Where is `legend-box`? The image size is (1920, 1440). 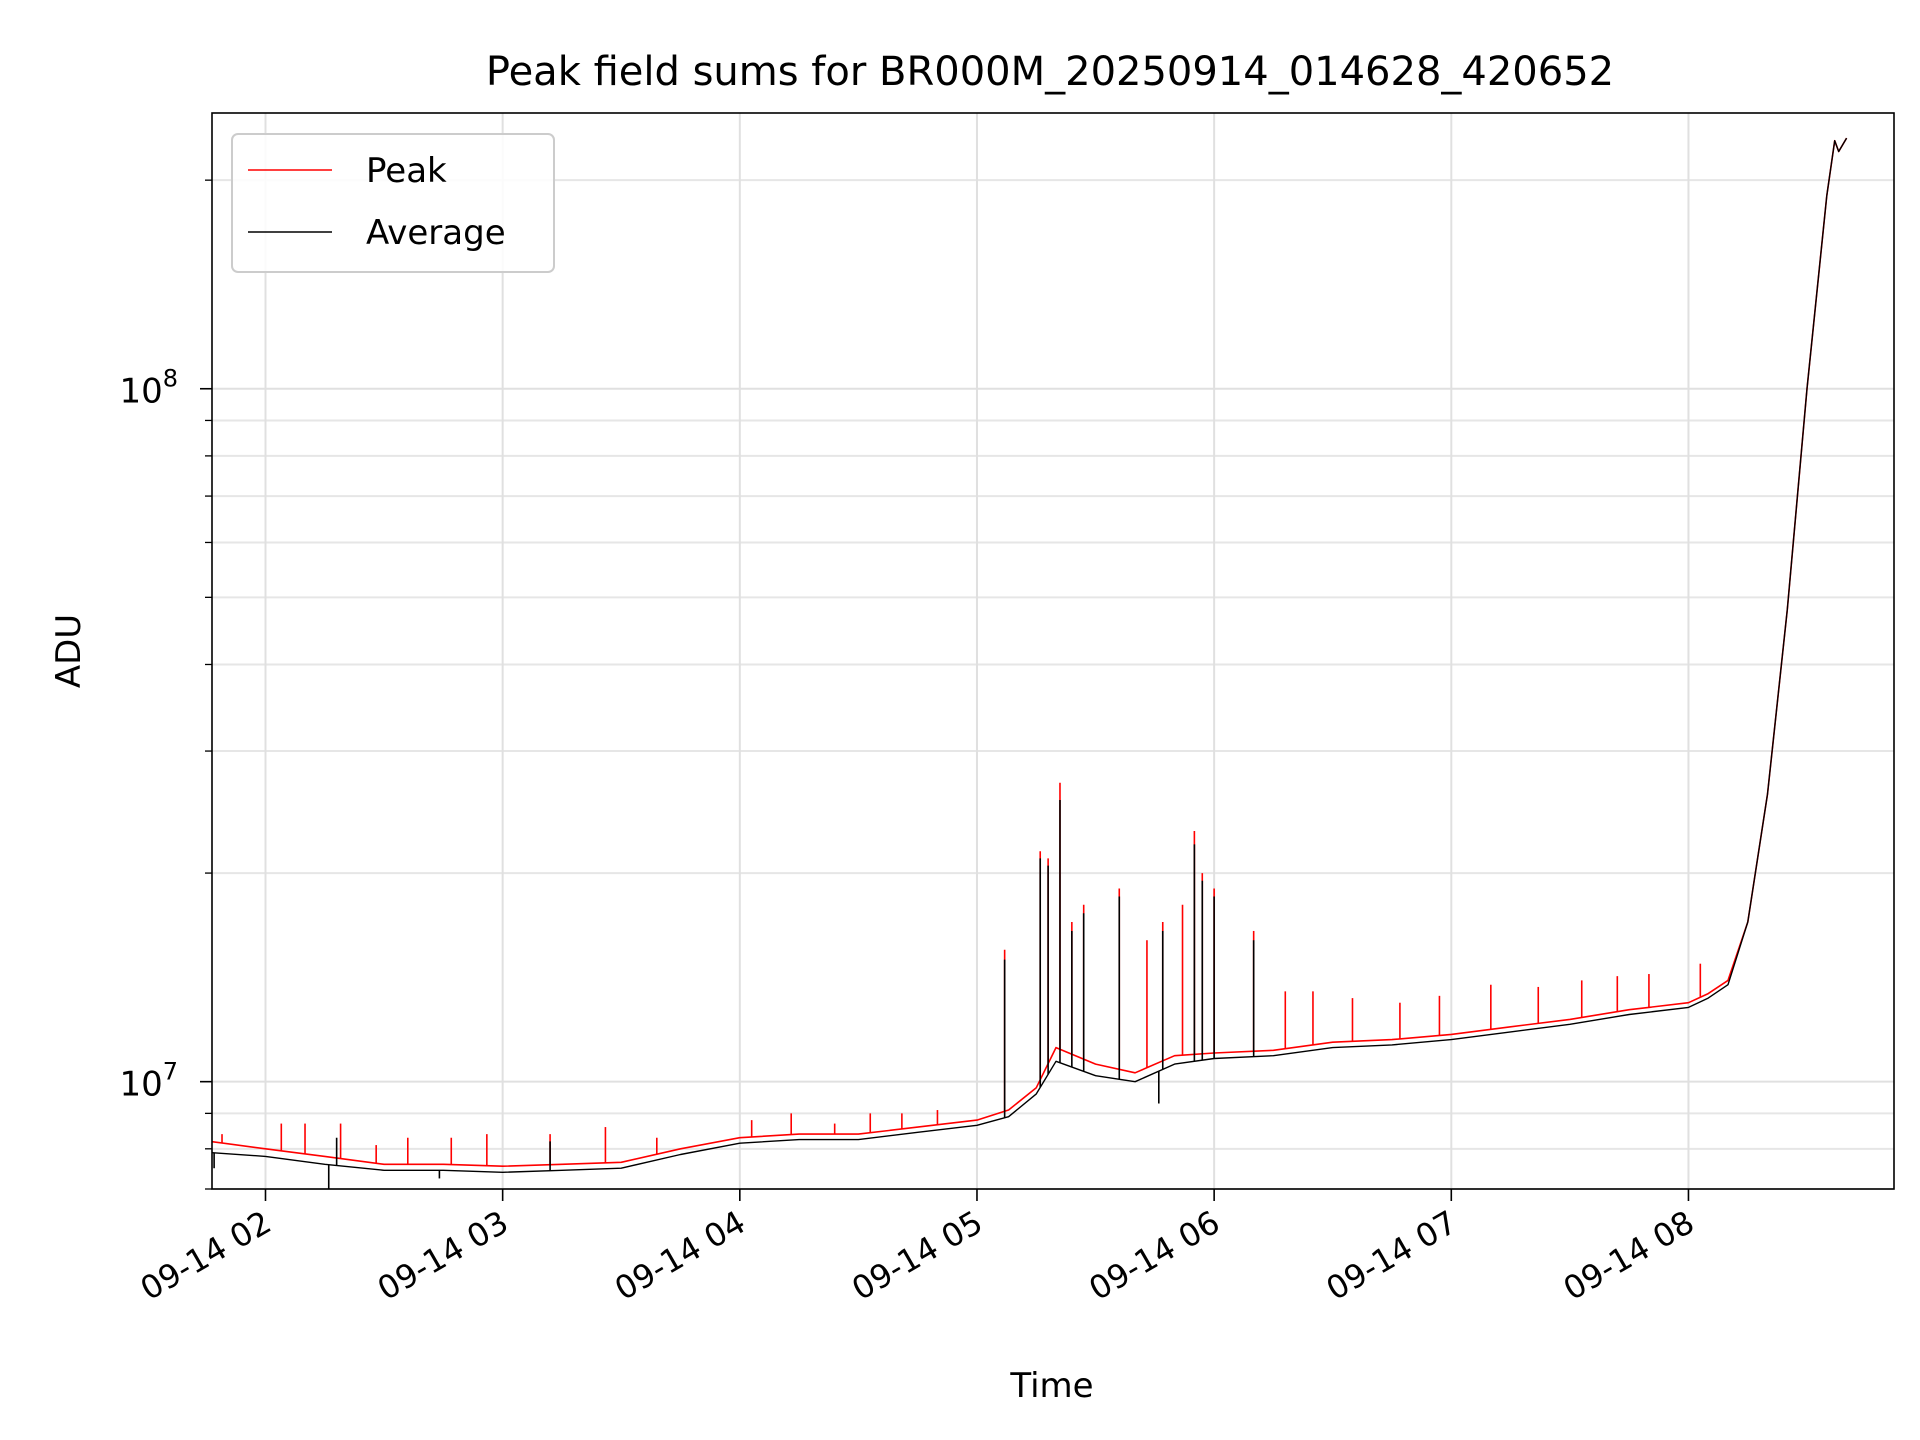
legend-box is located at coordinates (393, 203).